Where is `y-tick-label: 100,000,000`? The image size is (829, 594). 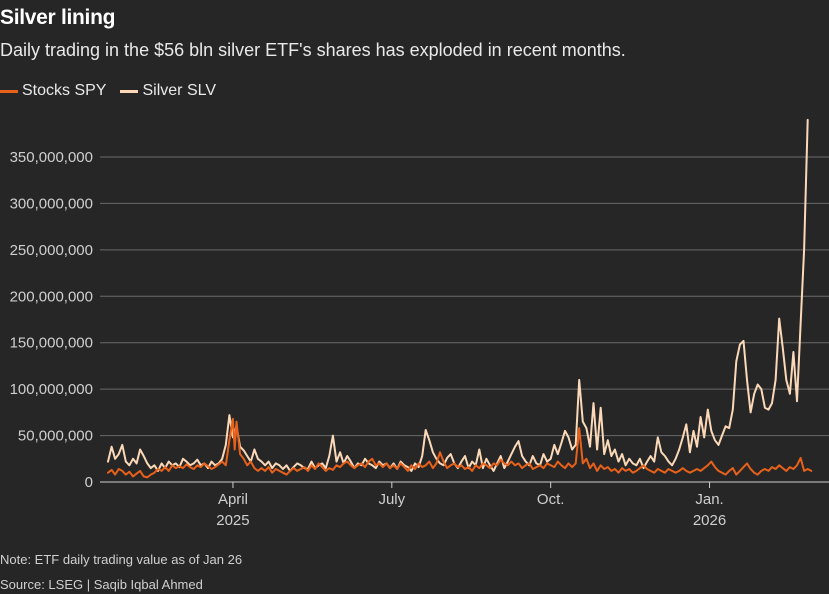 y-tick-label: 100,000,000 is located at coordinates (51, 389).